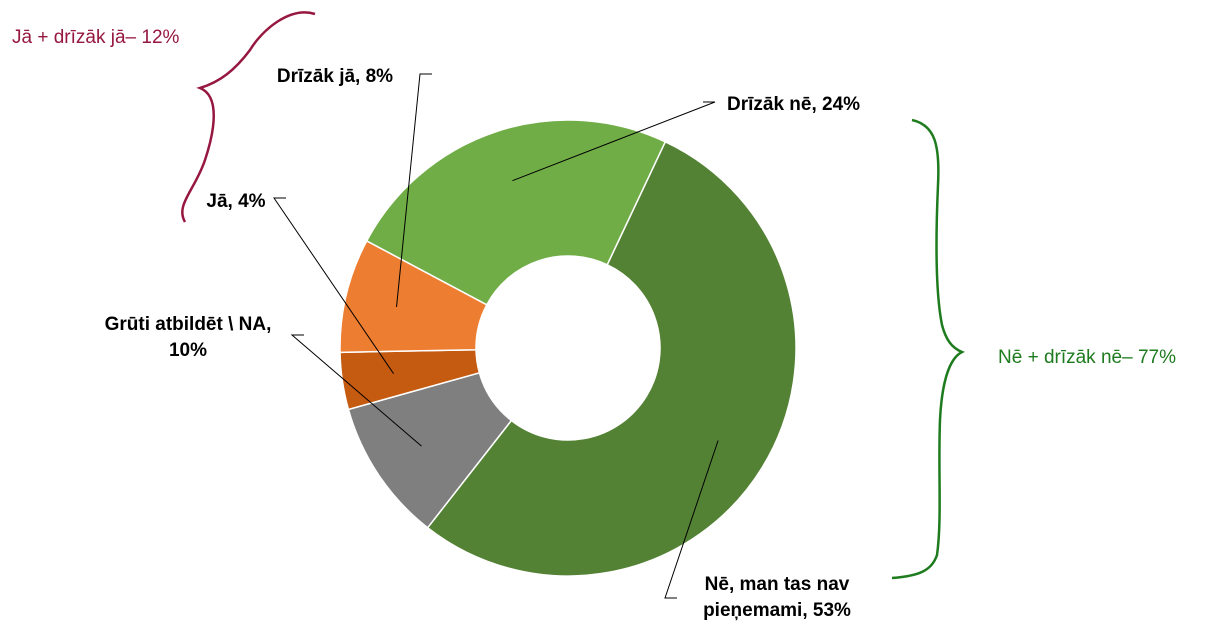  I want to click on slice-label-line: Drīzāk jā, 8%, so click(335, 76).